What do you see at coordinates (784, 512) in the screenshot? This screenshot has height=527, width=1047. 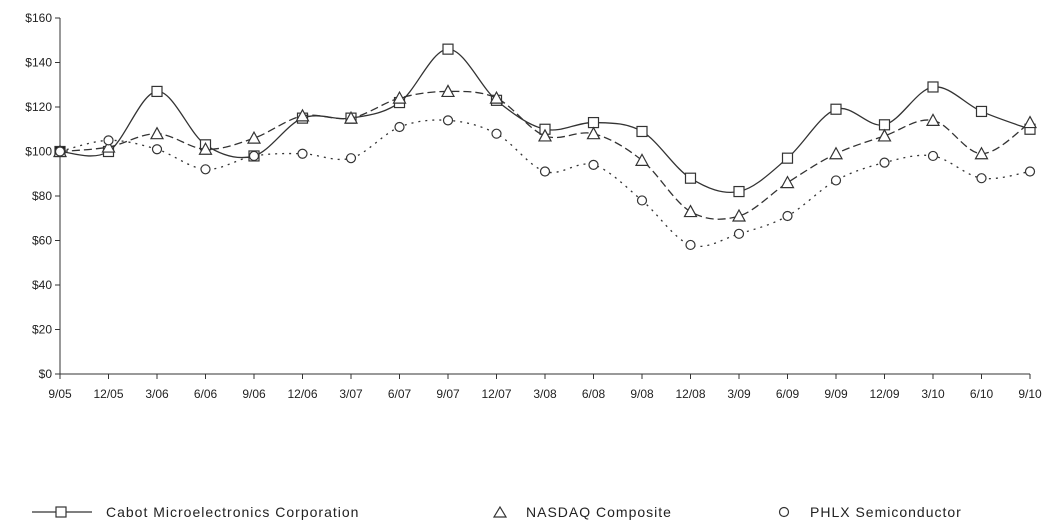 I see `circle-marker-icon` at bounding box center [784, 512].